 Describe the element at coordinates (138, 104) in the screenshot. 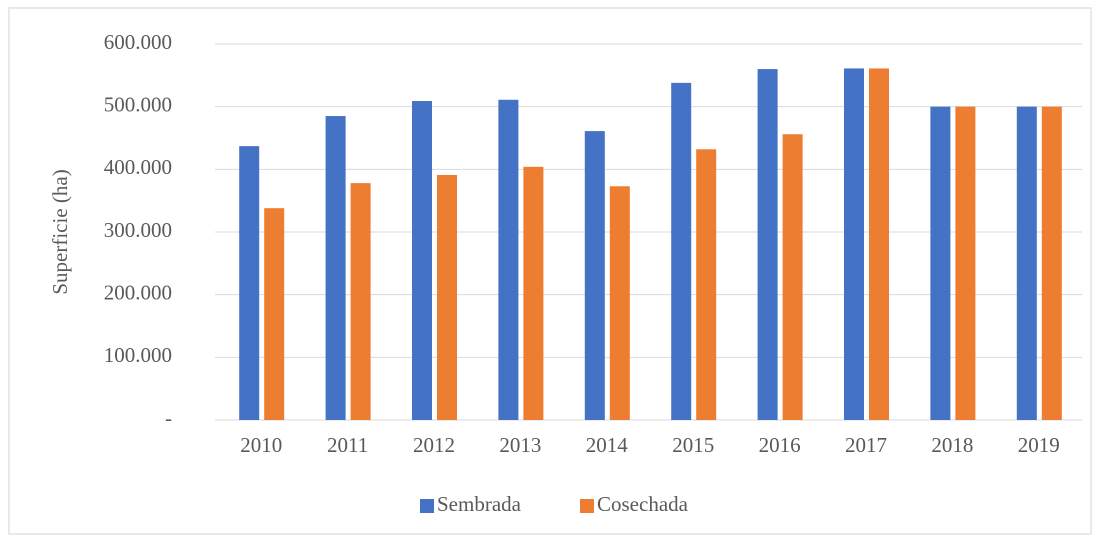

I see `y-tick-label: 500.000` at that location.